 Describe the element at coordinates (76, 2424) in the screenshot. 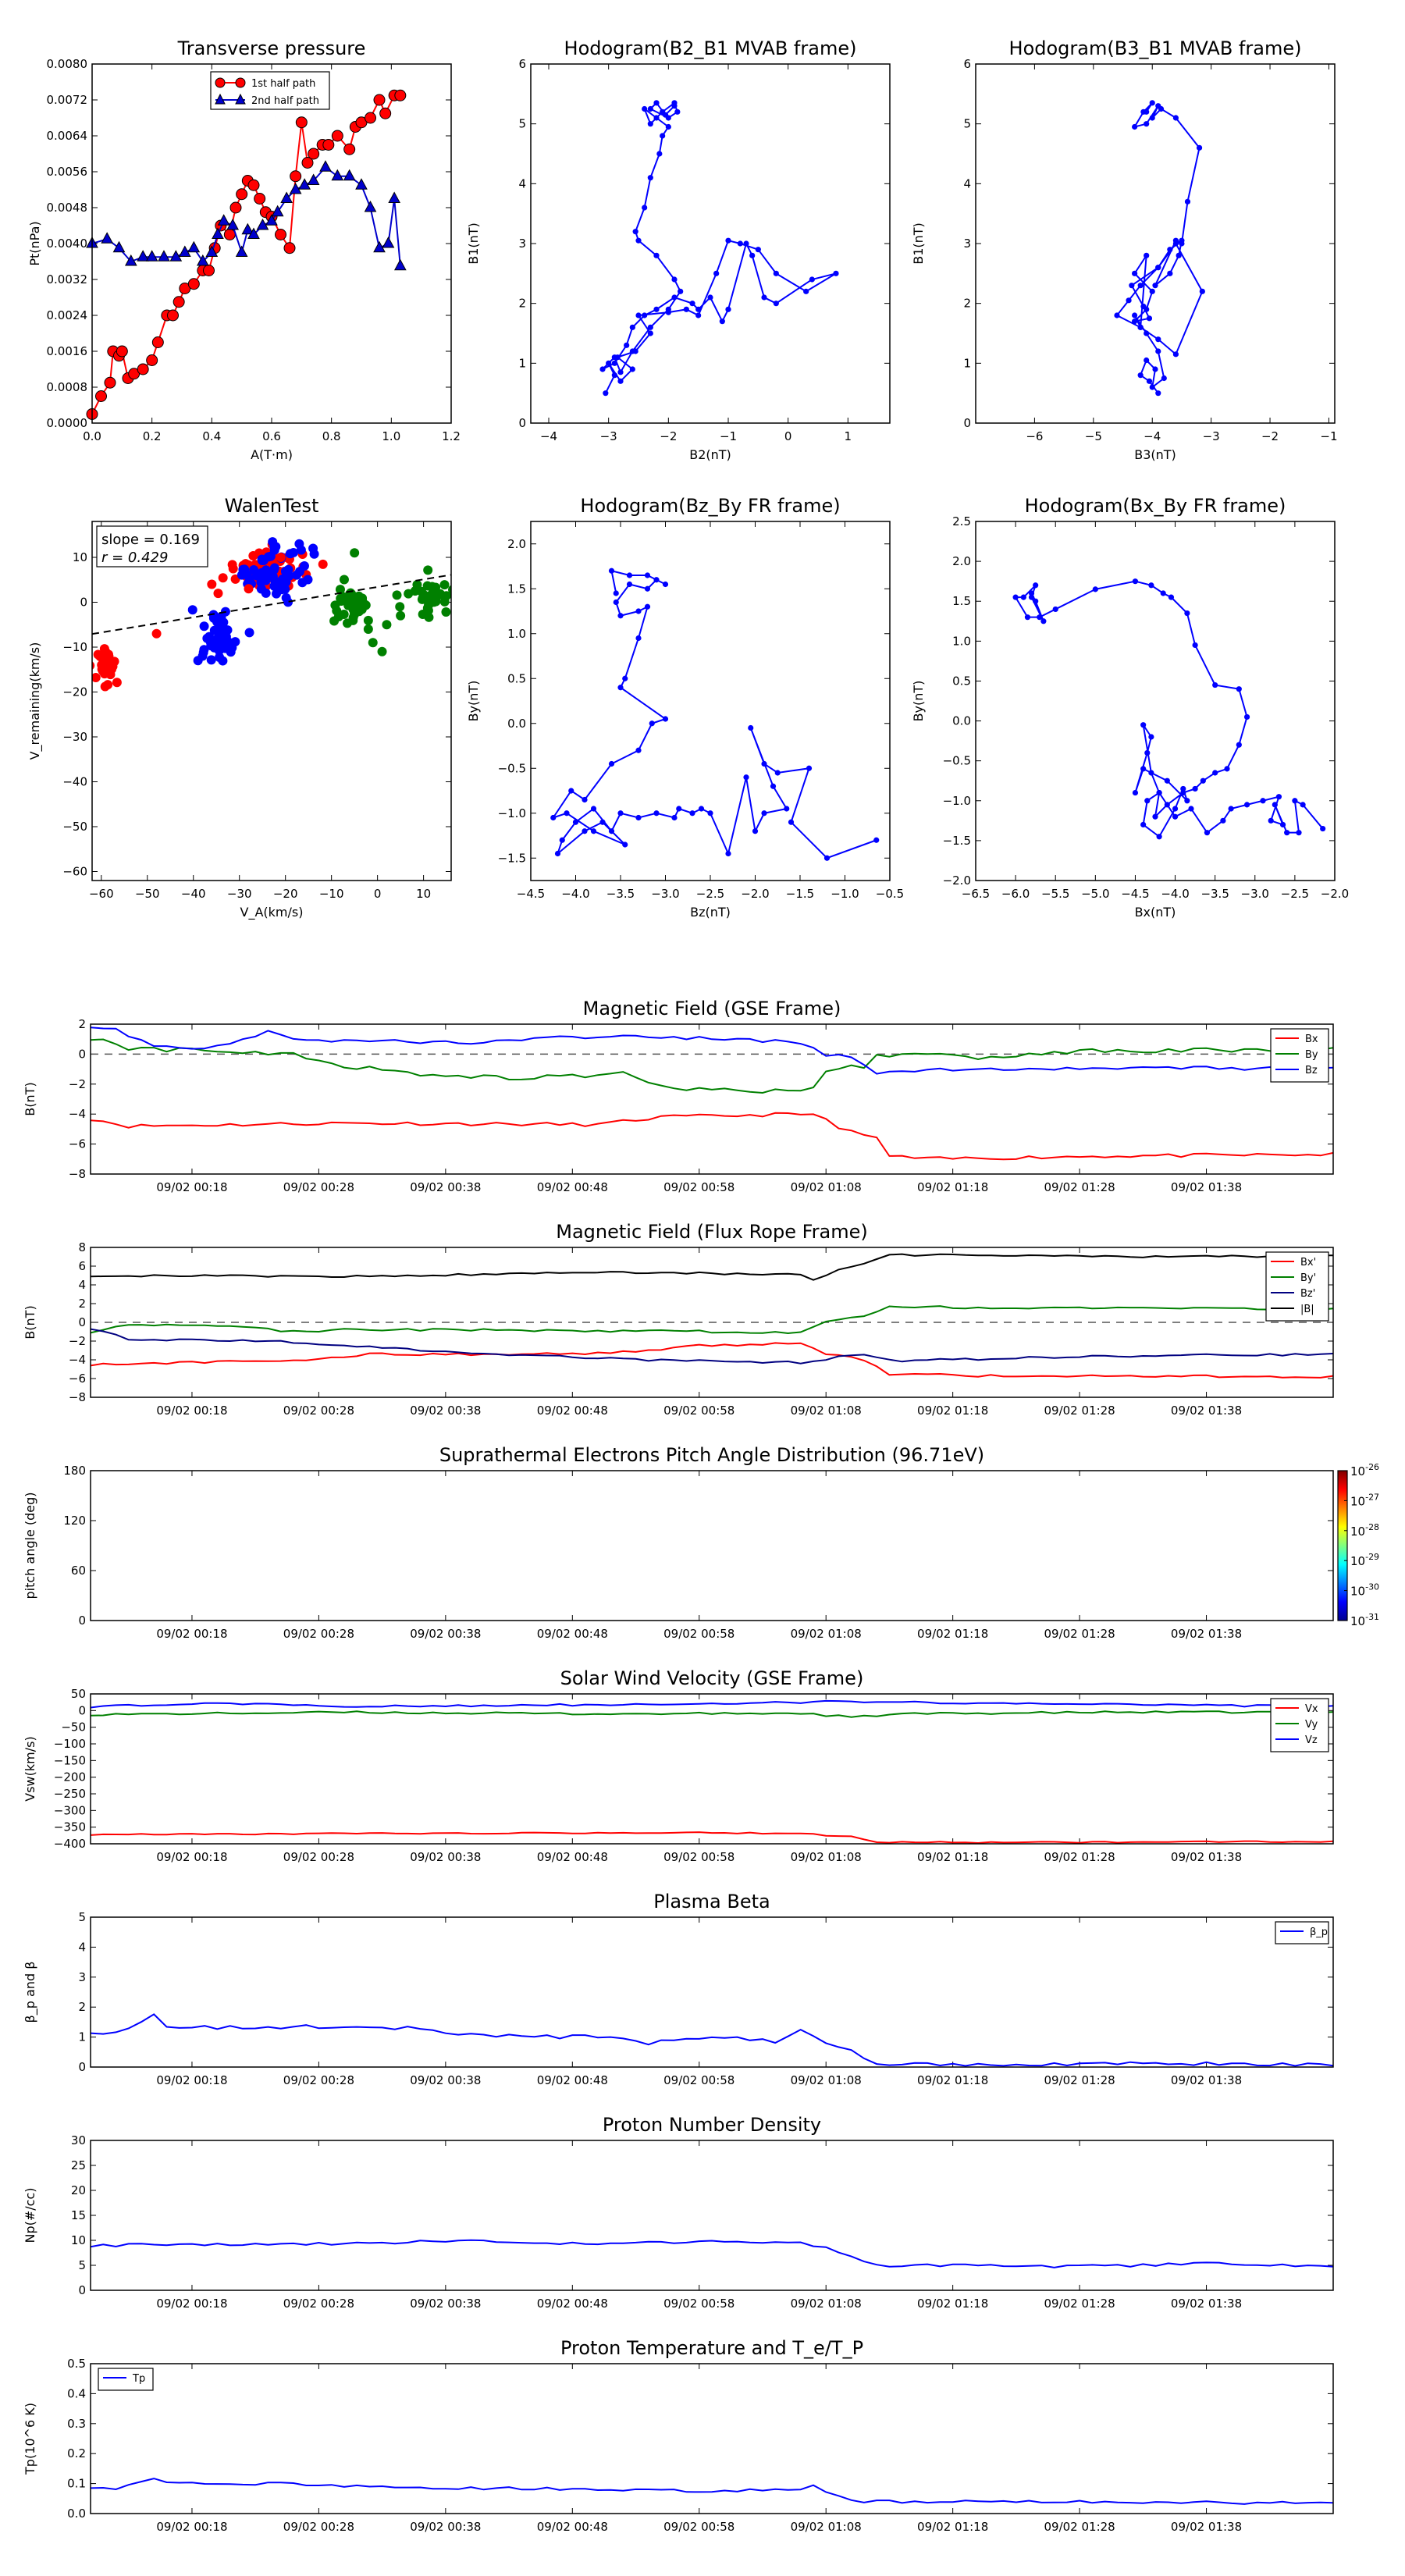

I see `y-tick-label: 0.3` at that location.